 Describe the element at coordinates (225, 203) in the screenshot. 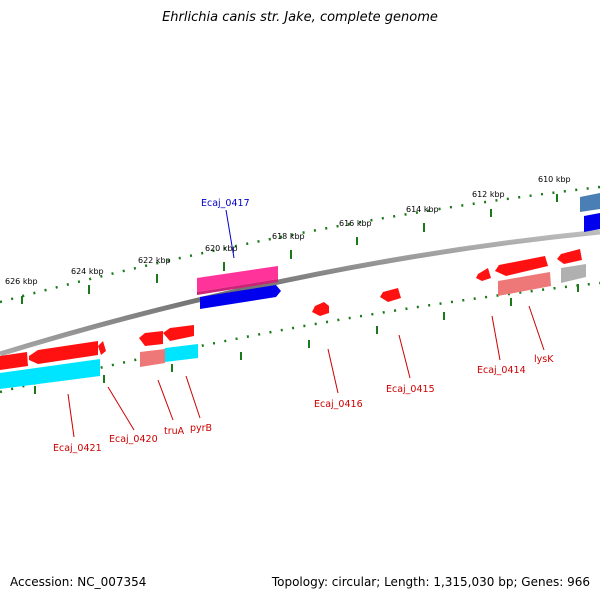

I see `label-ecaj-0417: Ecaj_0417` at that location.